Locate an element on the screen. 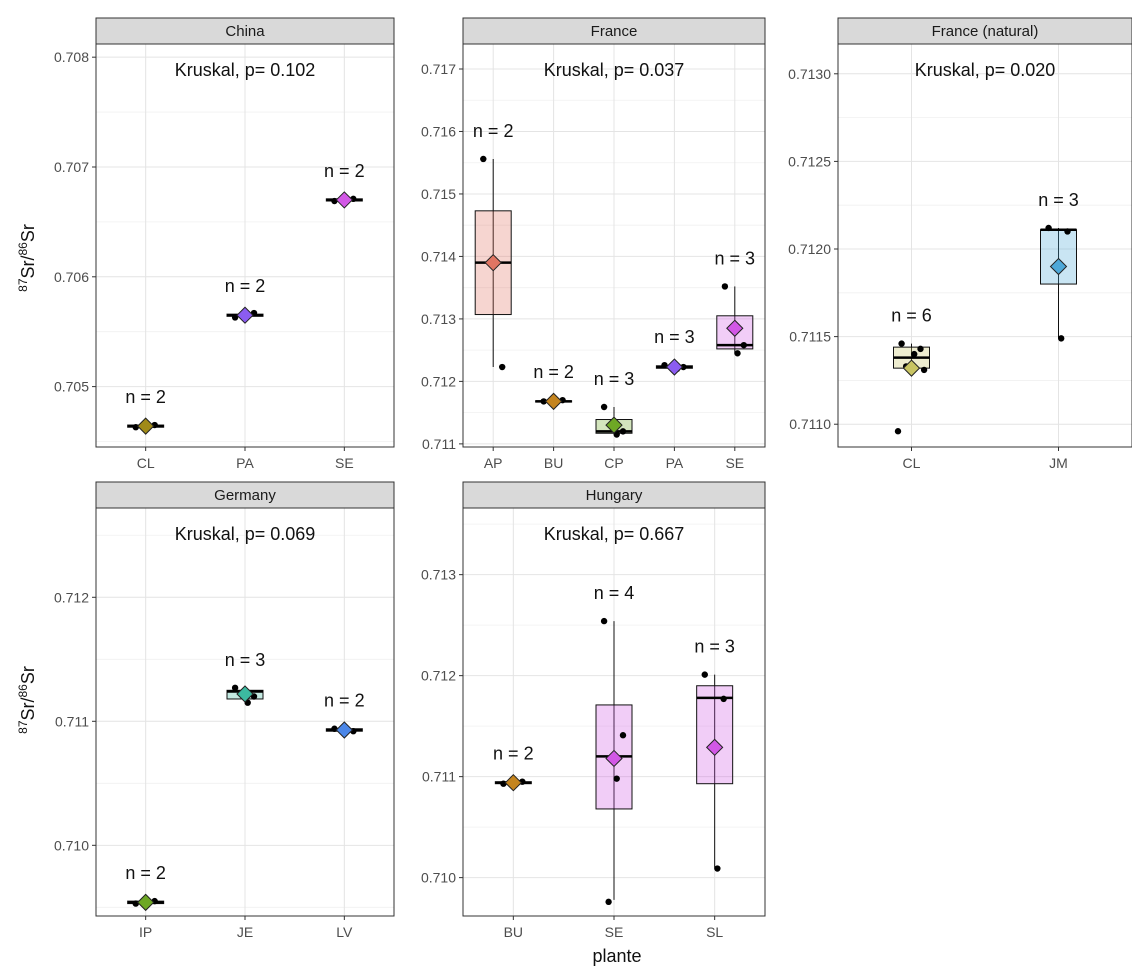 This screenshot has height=966, width=1132. y-tick-label: 0.706 is located at coordinates (71, 277).